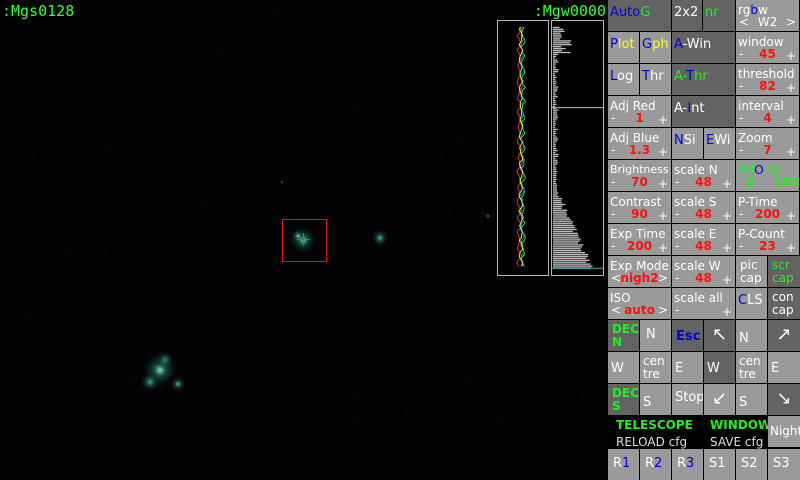 This screenshot has height=480, width=800. Describe the element at coordinates (784, 271) in the screenshot. I see `scr-cap-button: scr cap` at that location.